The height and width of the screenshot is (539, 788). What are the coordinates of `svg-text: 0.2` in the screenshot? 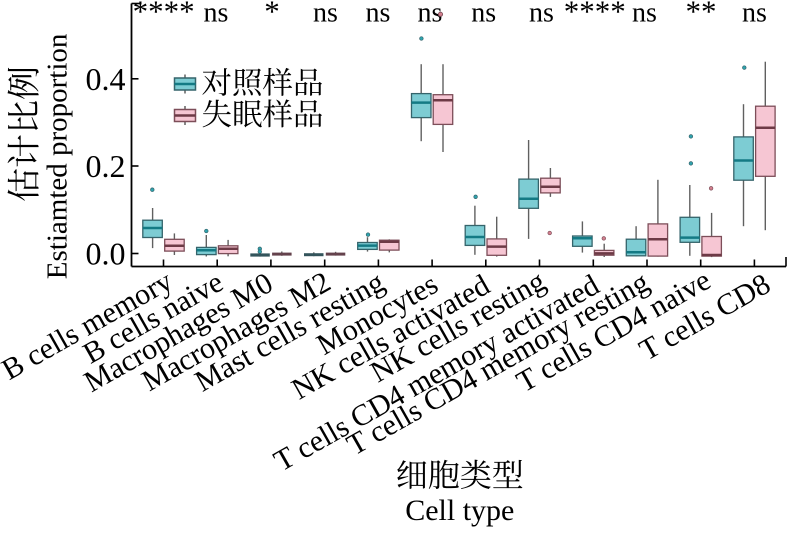 It's located at (106, 166).